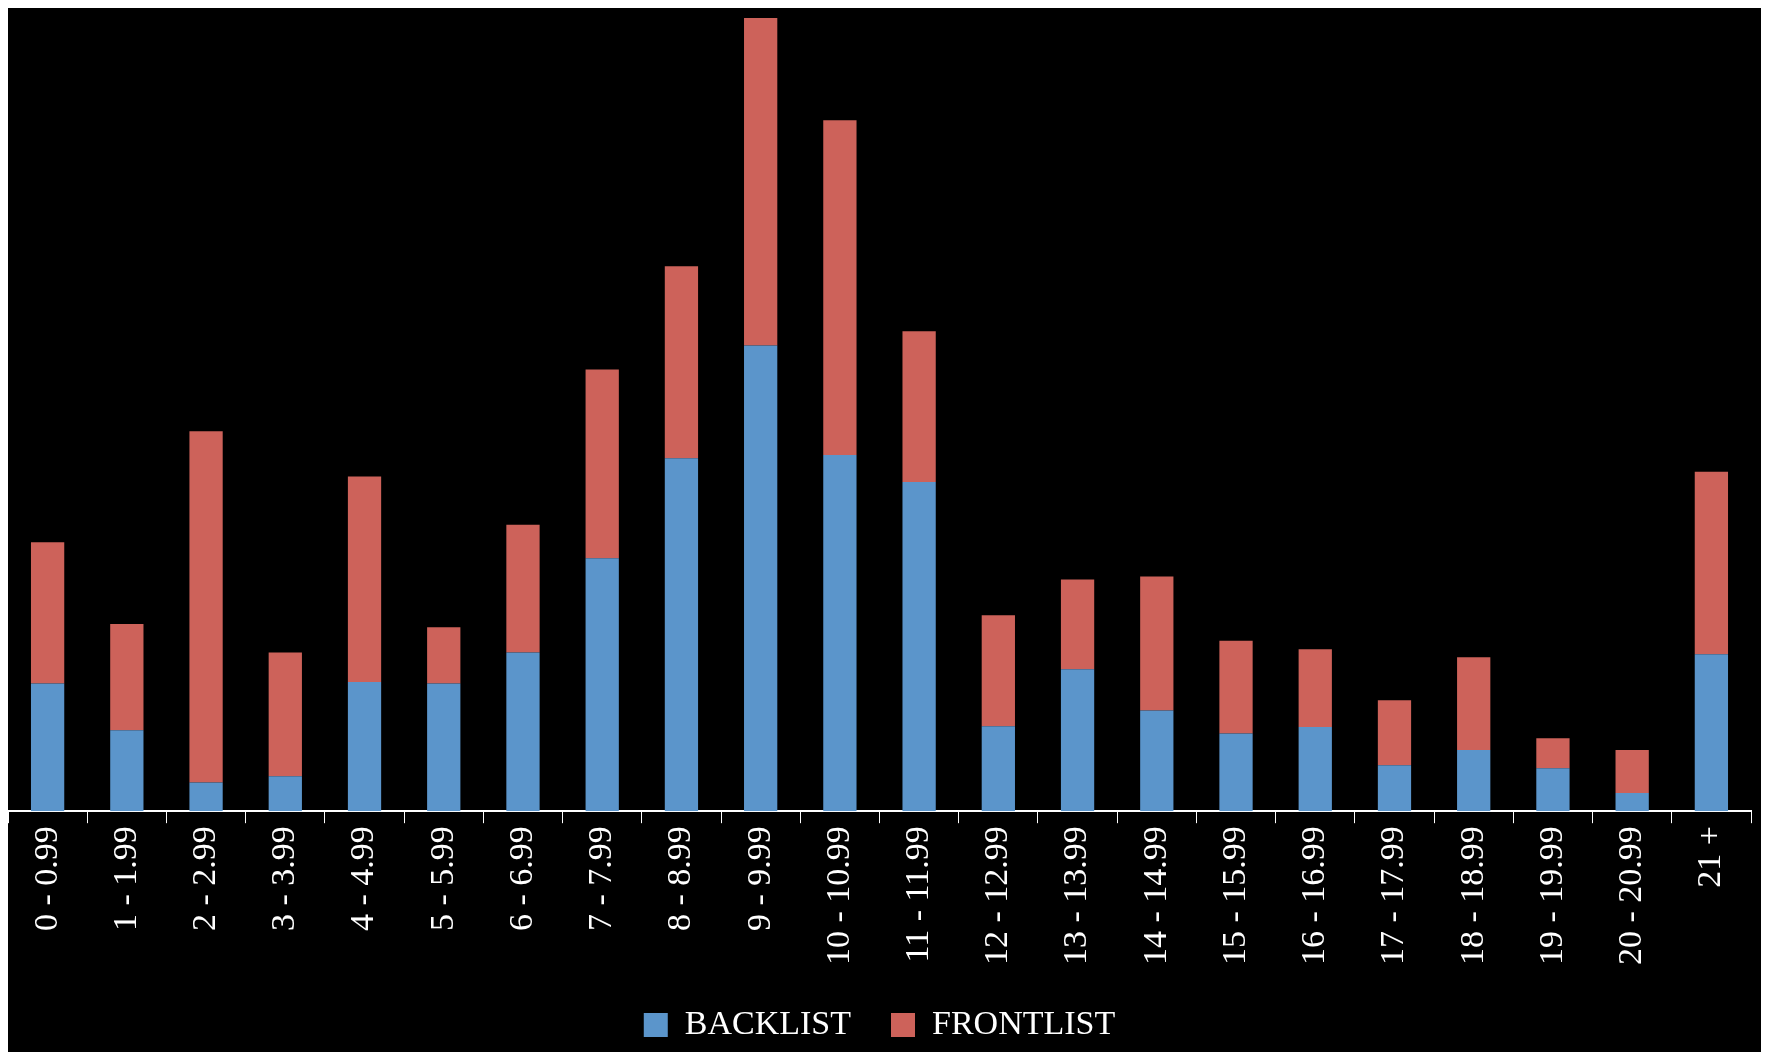 The image size is (1769, 1060). What do you see at coordinates (996, 896) in the screenshot?
I see `x-tick-label: 12 - 12.99` at bounding box center [996, 896].